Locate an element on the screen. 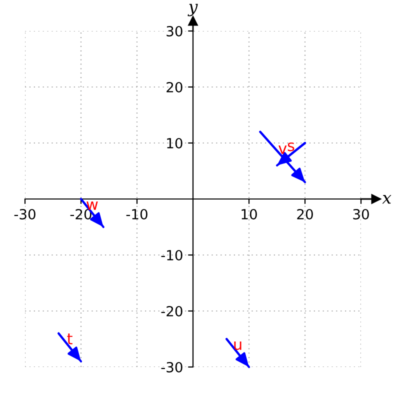  x-tick-label: 10 is located at coordinates (249, 214).